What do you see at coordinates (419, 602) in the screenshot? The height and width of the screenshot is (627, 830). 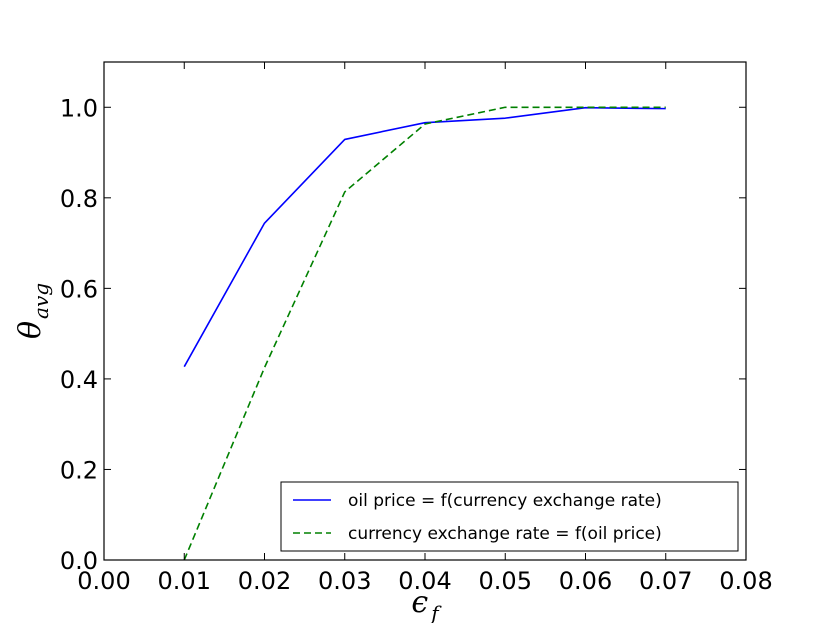 I see `x-axis-label-main: ϵ` at bounding box center [419, 602].